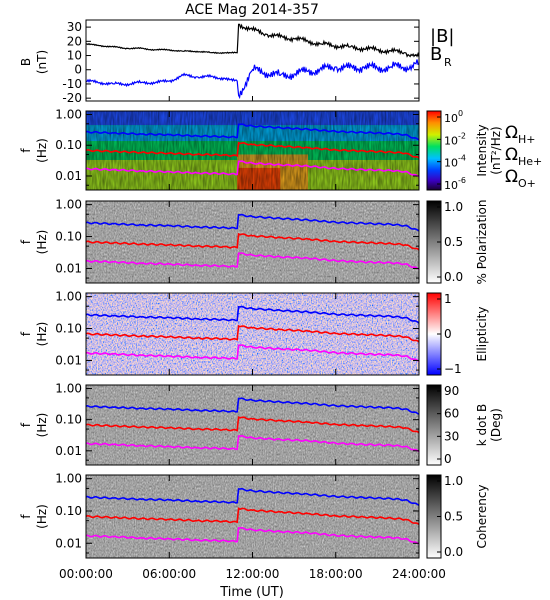 This screenshot has width=550, height=600. What do you see at coordinates (482, 242) in the screenshot?
I see `colorbar-label: % Polarization` at bounding box center [482, 242].